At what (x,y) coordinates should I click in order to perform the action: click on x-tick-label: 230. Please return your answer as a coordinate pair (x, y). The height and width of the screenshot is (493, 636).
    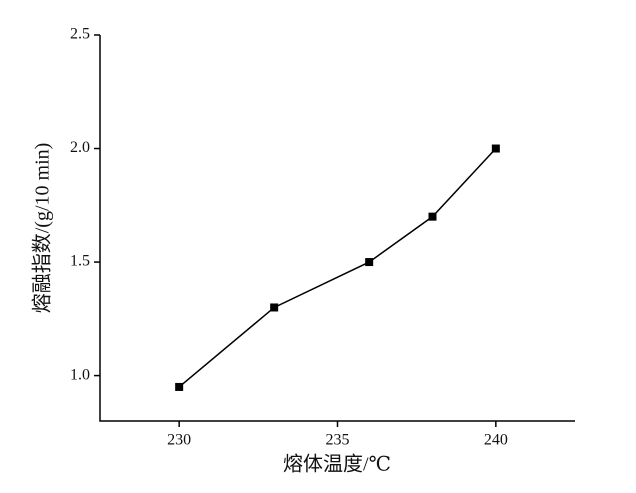
    Looking at the image, I should click on (179, 440).